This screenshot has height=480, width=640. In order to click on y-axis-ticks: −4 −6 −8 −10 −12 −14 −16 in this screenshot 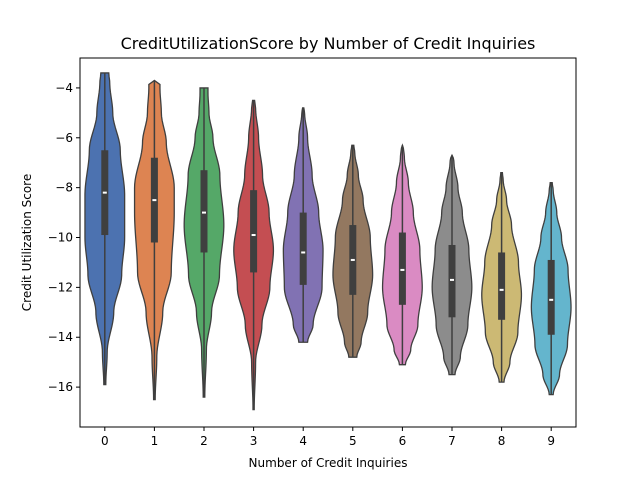, I will do `click(64, 237)`.